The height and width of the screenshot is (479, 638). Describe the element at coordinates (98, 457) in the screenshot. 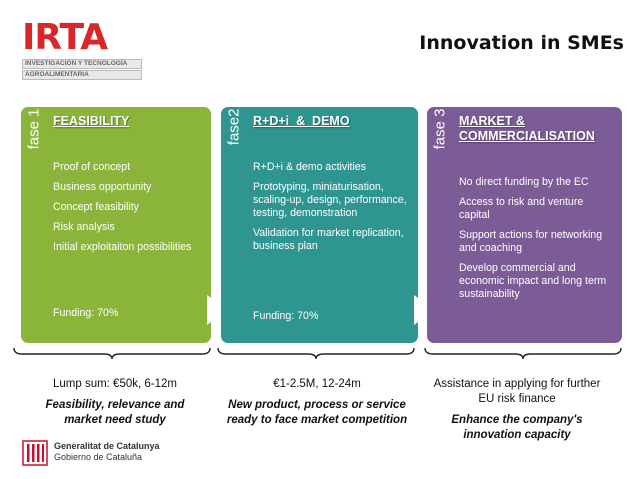

I see `generalitat-line-2: Gobierno de Cataluña` at that location.